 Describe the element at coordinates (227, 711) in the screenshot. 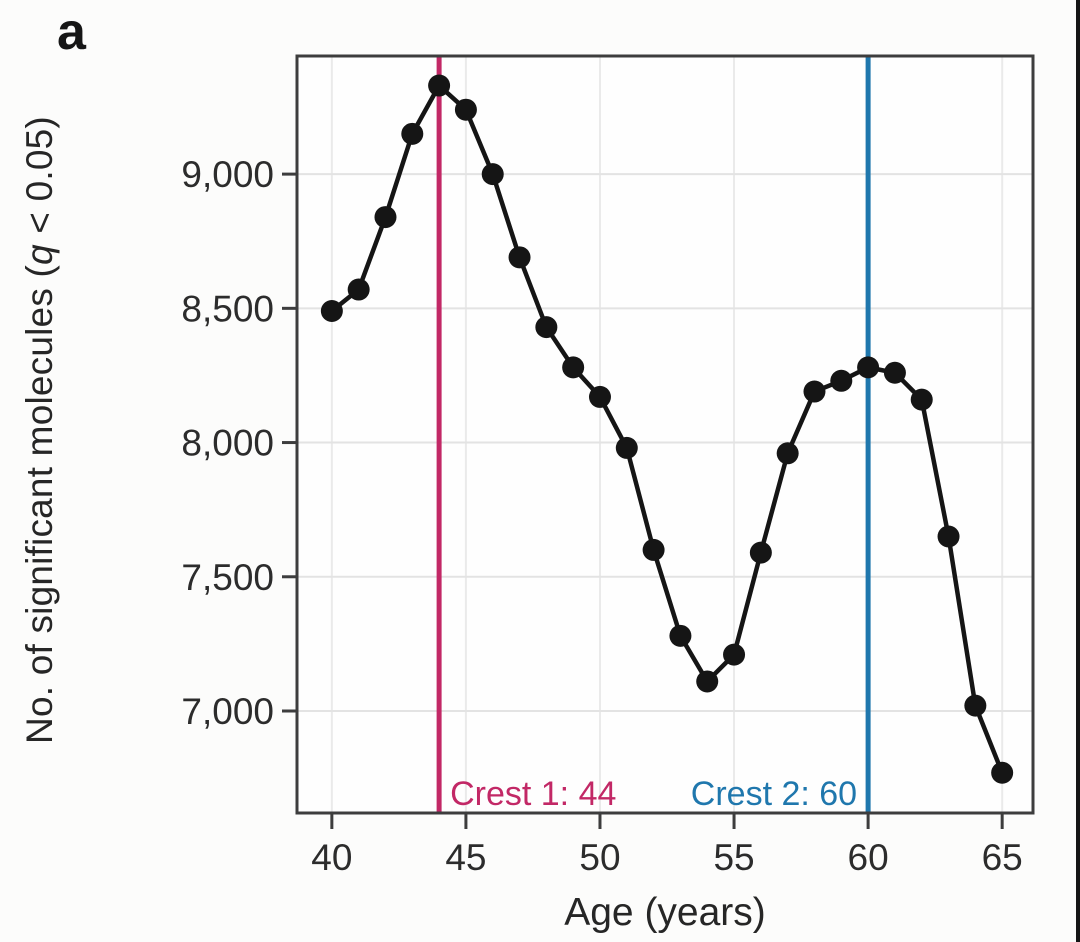

I see `y-tick-label: 7,000` at that location.